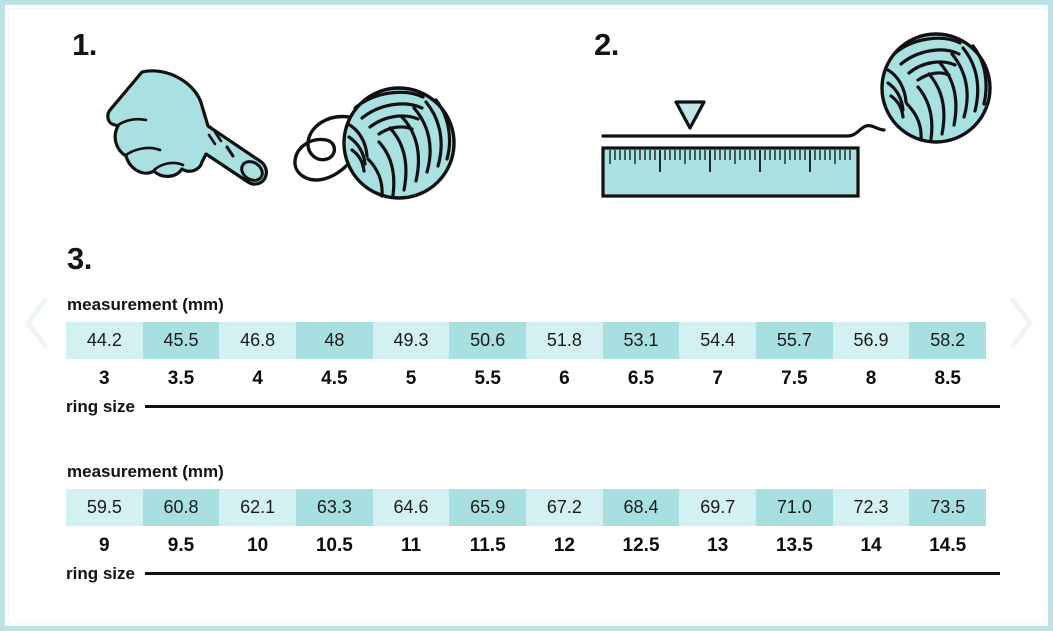 This screenshot has width=1053, height=631. What do you see at coordinates (79, 258) in the screenshot?
I see `step-3-number: 3.` at bounding box center [79, 258].